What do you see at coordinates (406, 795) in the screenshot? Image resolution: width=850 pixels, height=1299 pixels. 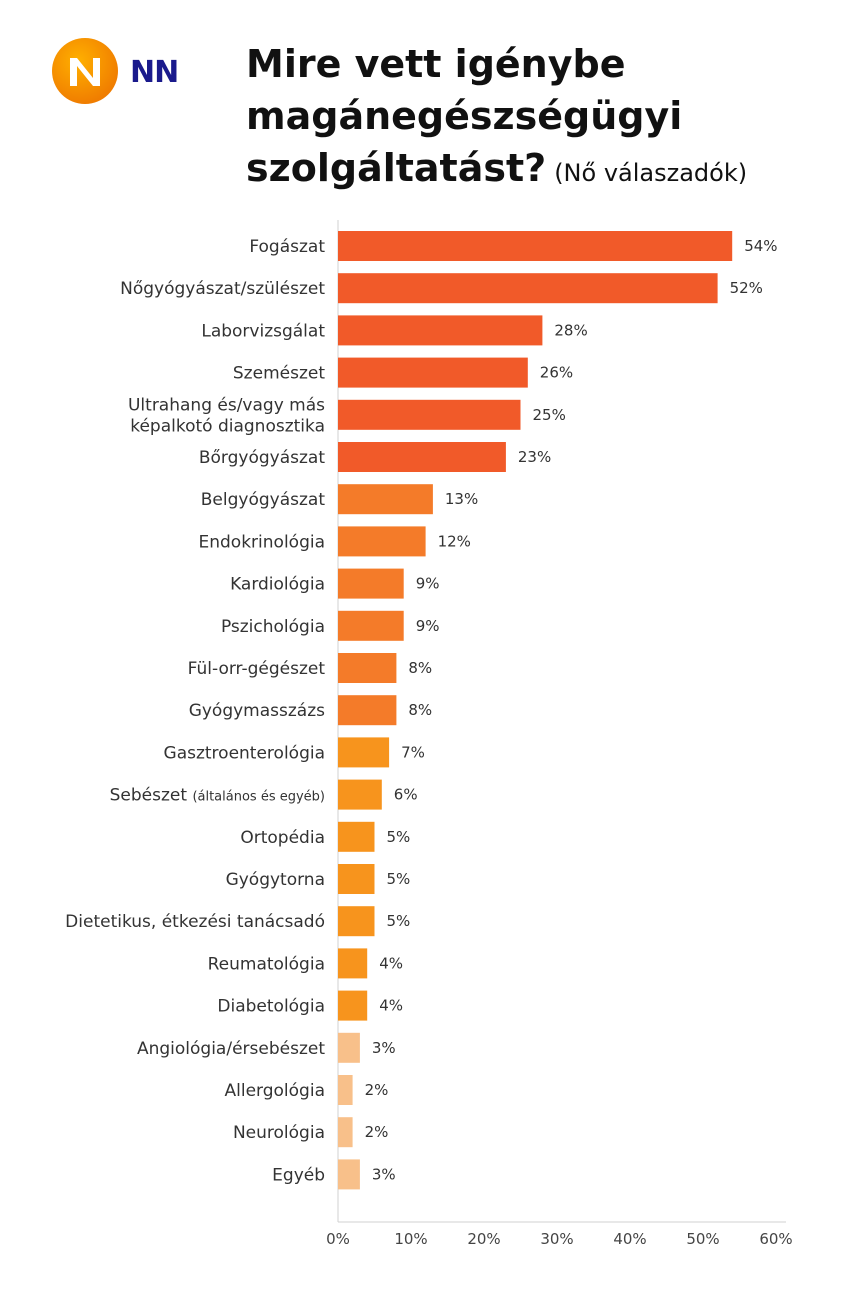 I see `data-label: 6%` at bounding box center [406, 795].